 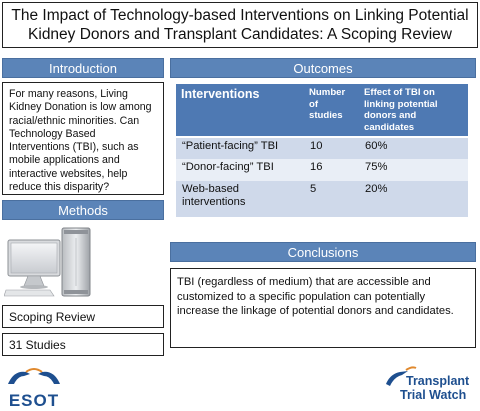 I want to click on cell-intervention: “Donor-facing” TBI, so click(x=240, y=170).